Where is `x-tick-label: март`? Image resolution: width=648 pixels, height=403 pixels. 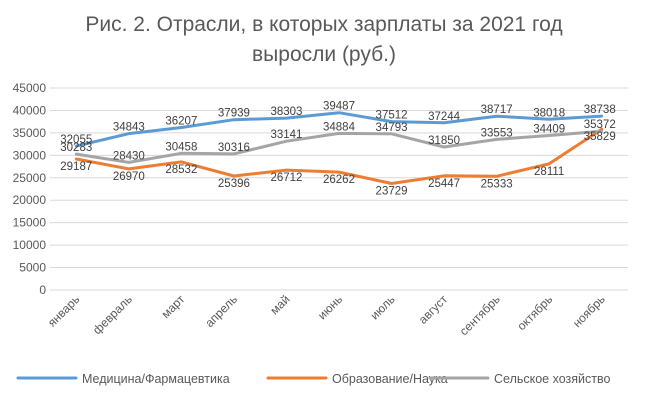
x-tick-label: март is located at coordinates (173, 306).